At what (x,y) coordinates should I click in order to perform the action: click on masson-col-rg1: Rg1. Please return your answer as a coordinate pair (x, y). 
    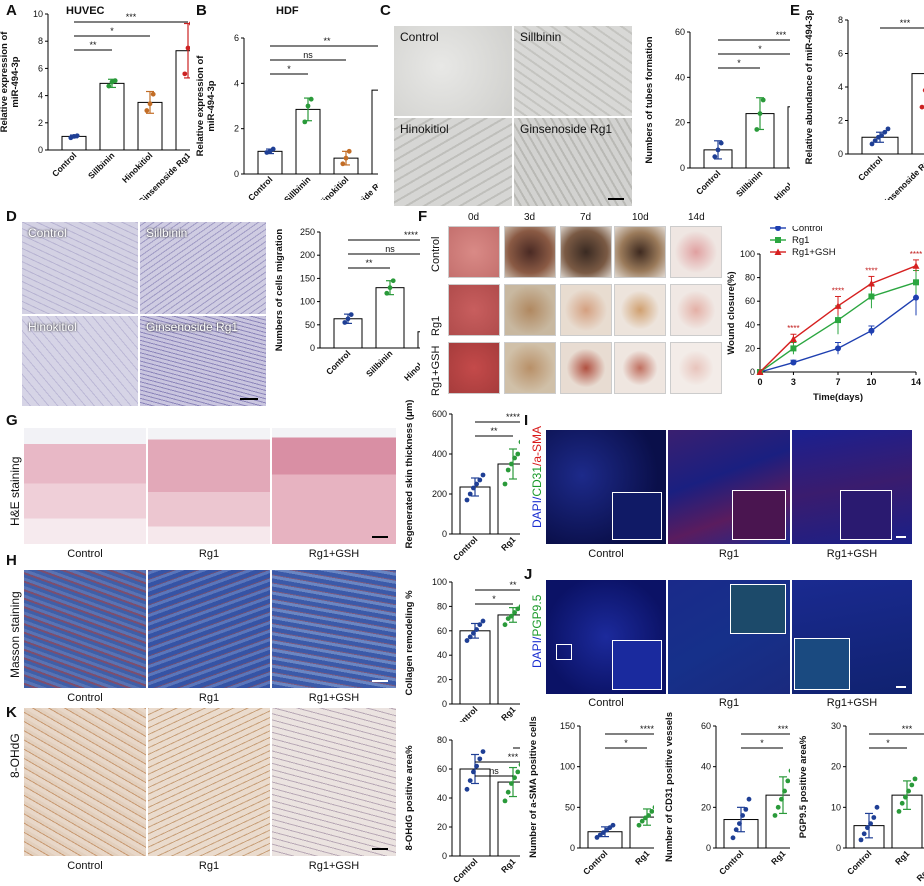
    Looking at the image, I should click on (209, 698).